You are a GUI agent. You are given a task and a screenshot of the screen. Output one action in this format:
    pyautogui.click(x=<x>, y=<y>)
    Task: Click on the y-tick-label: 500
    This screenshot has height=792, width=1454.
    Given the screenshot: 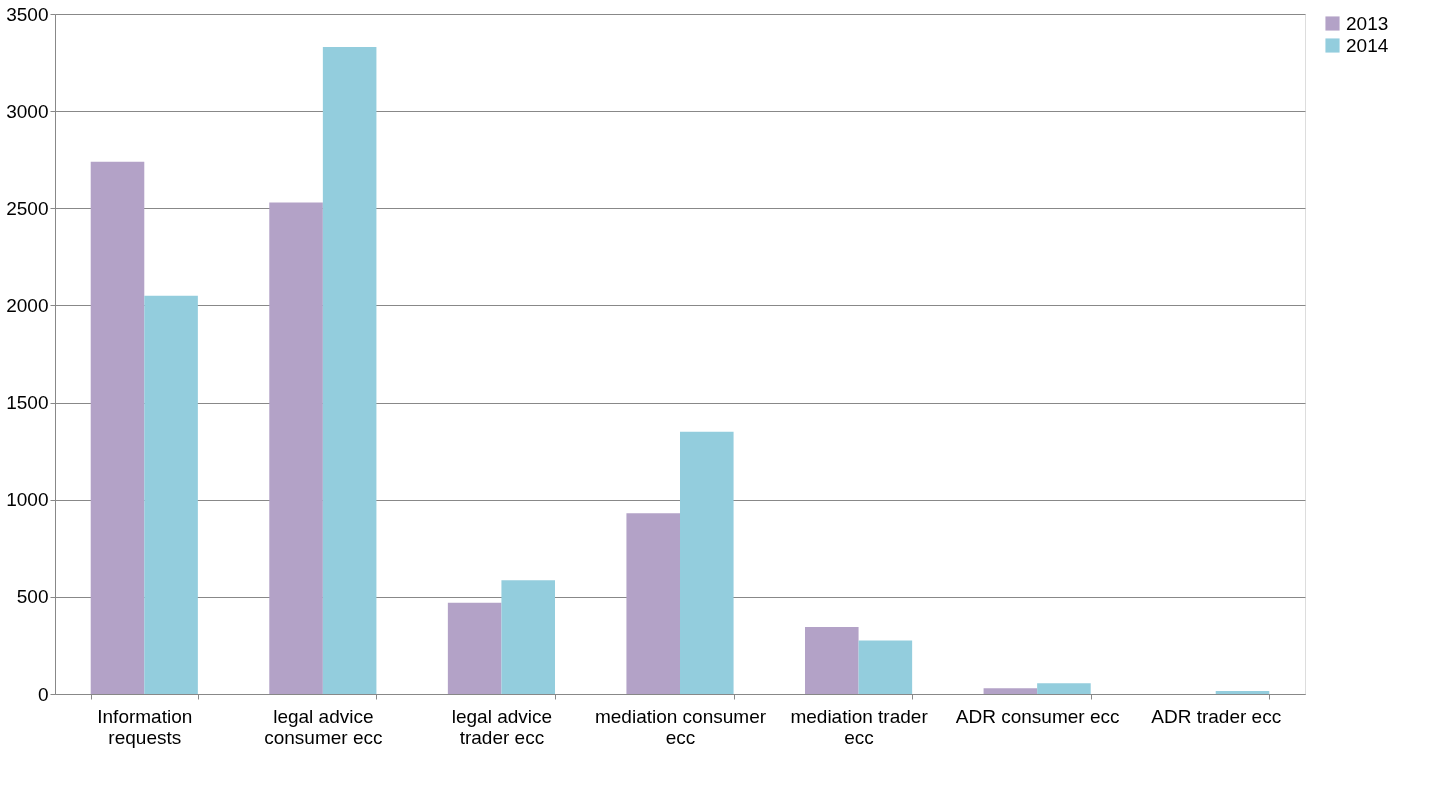 What is the action you would take?
    pyautogui.click(x=32, y=597)
    